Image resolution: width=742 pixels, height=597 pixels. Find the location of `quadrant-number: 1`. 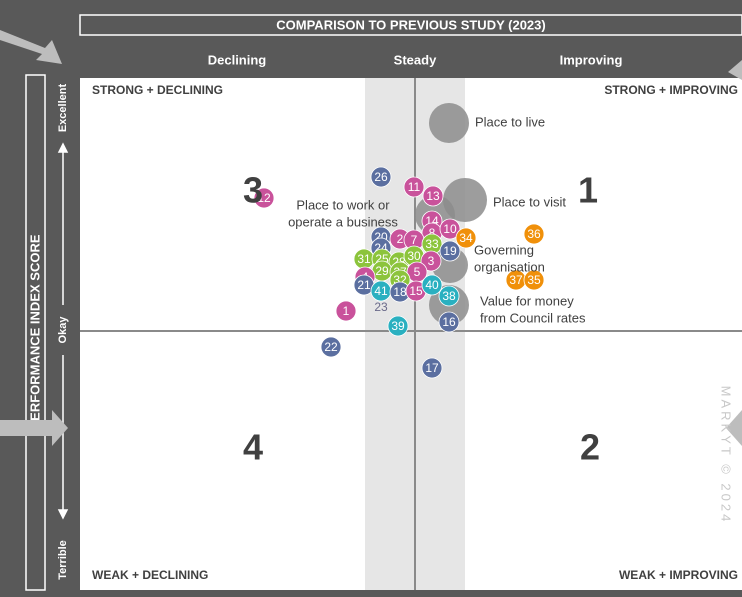

quadrant-number: 1 is located at coordinates (588, 190).